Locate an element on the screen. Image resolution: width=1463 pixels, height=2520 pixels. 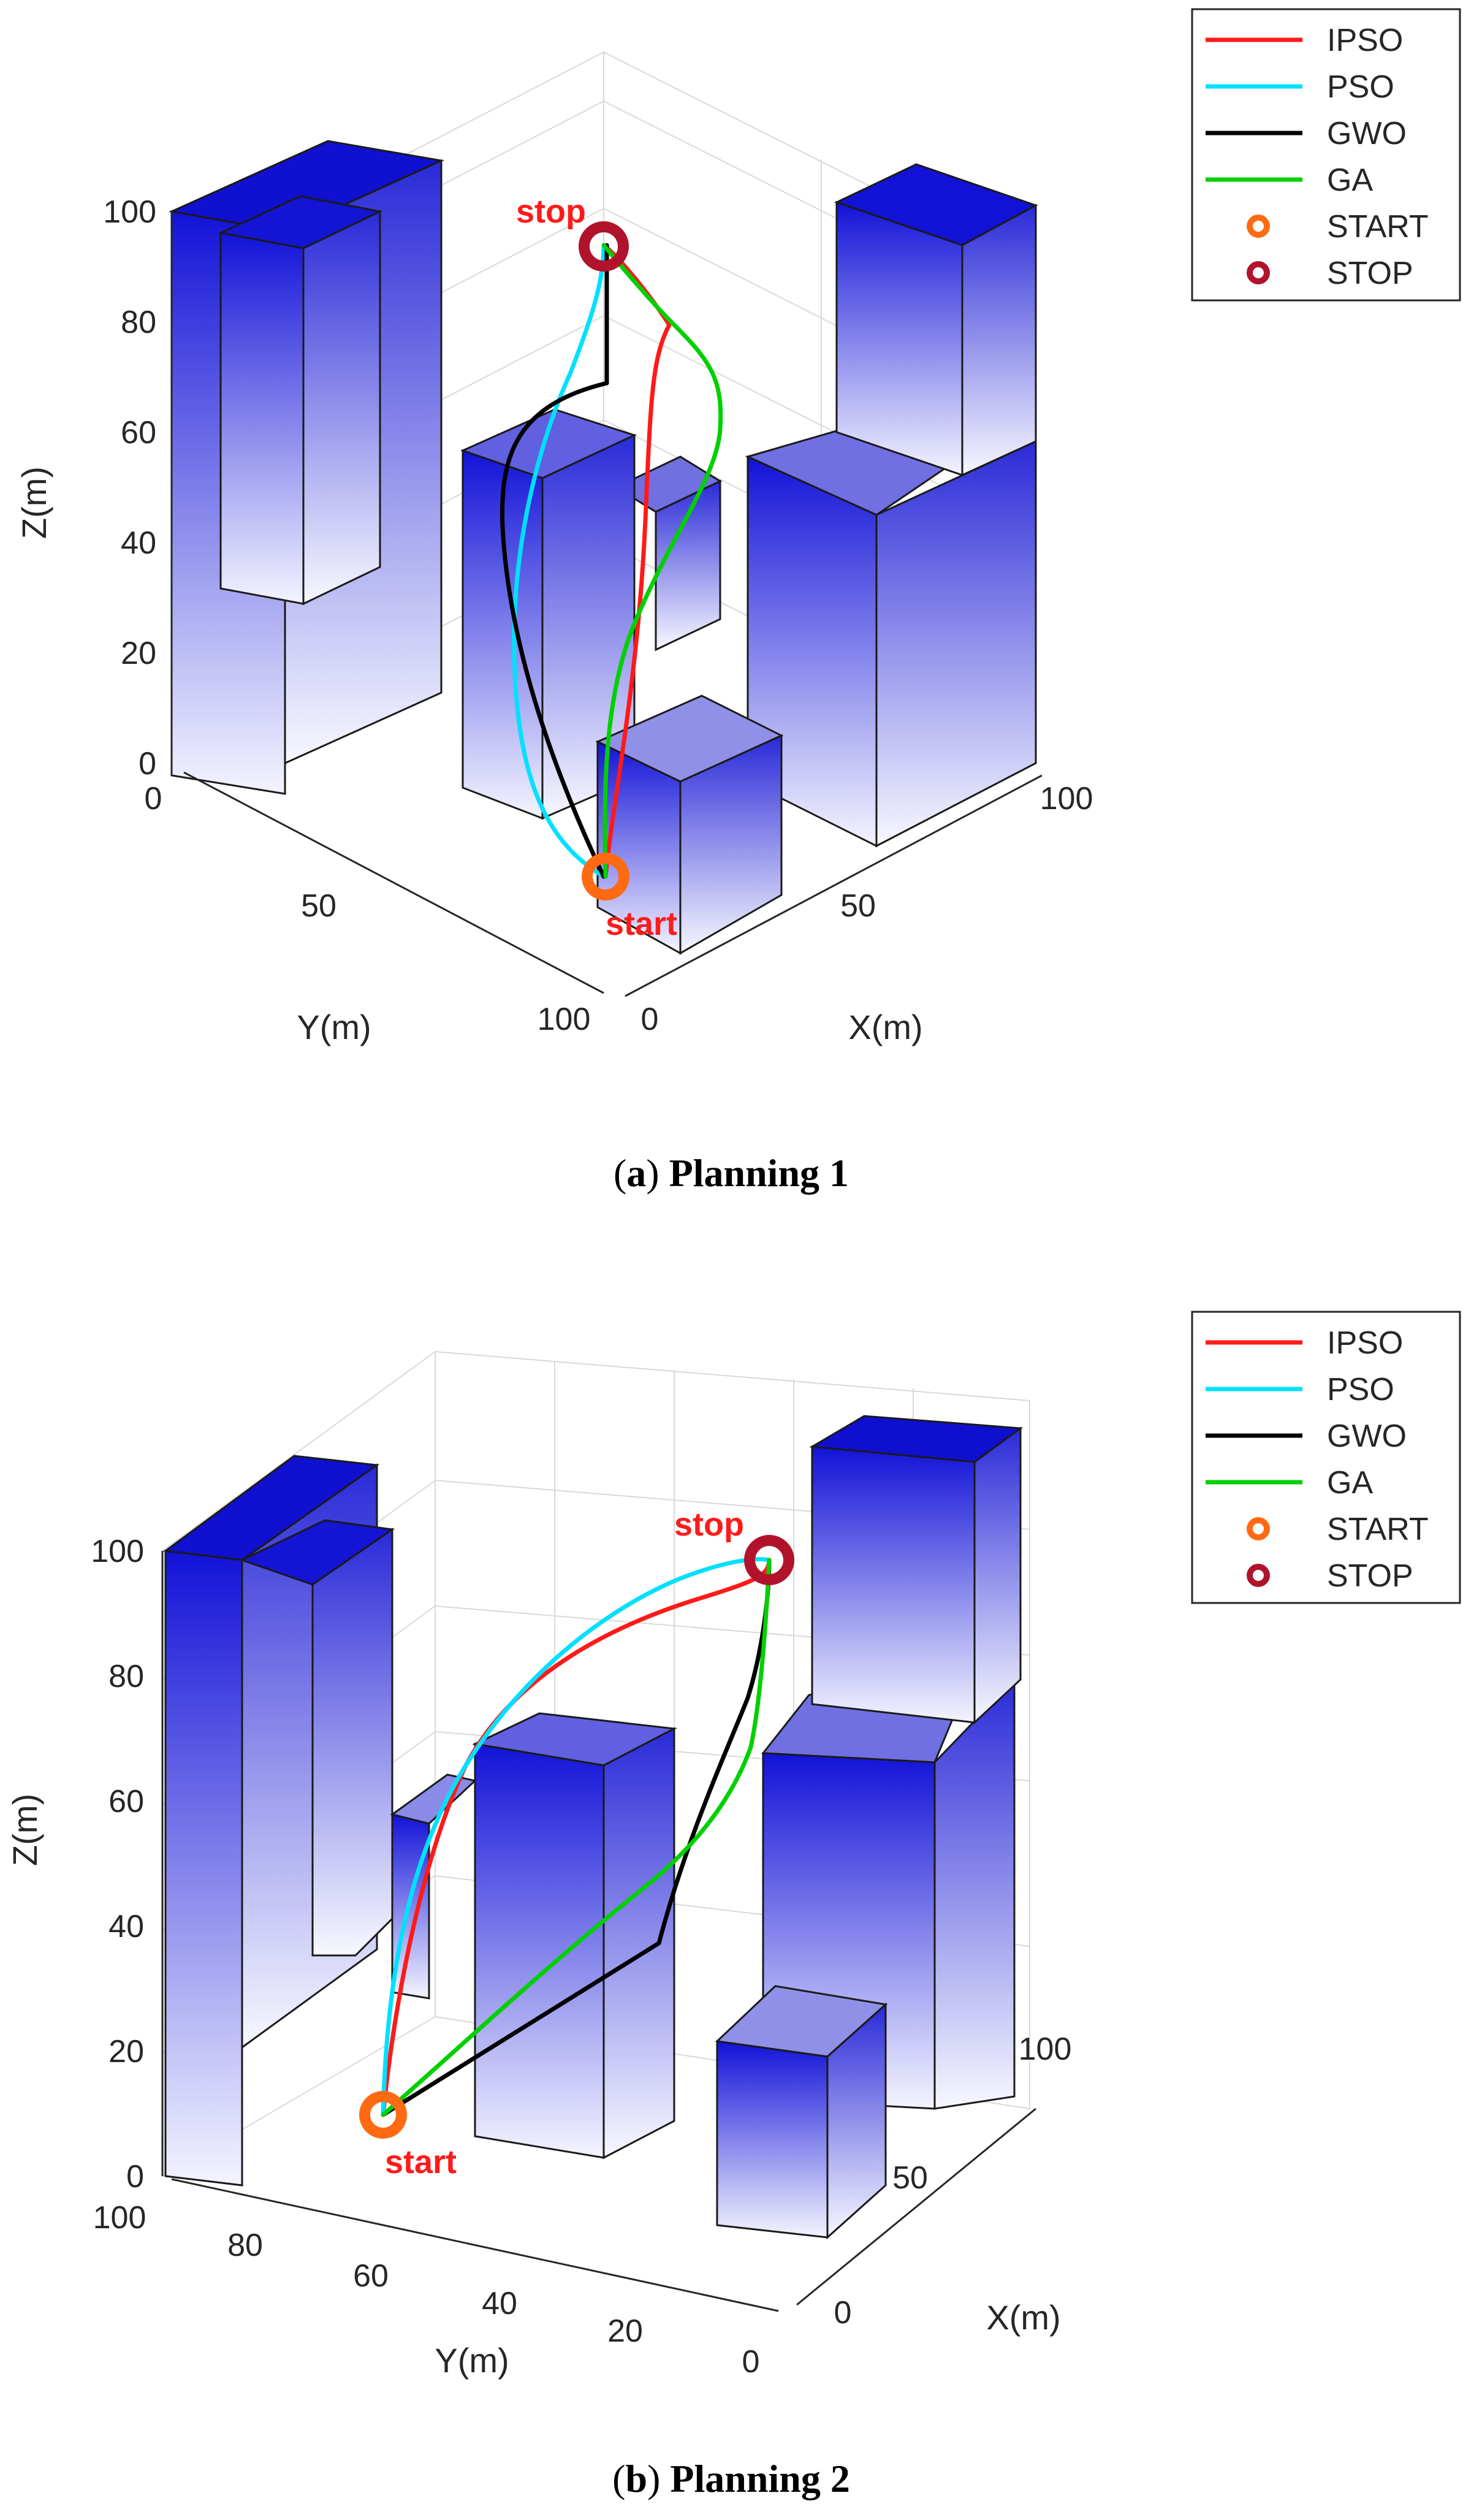
panel-a-x-axis-label: X(m) is located at coordinates (885, 1027).